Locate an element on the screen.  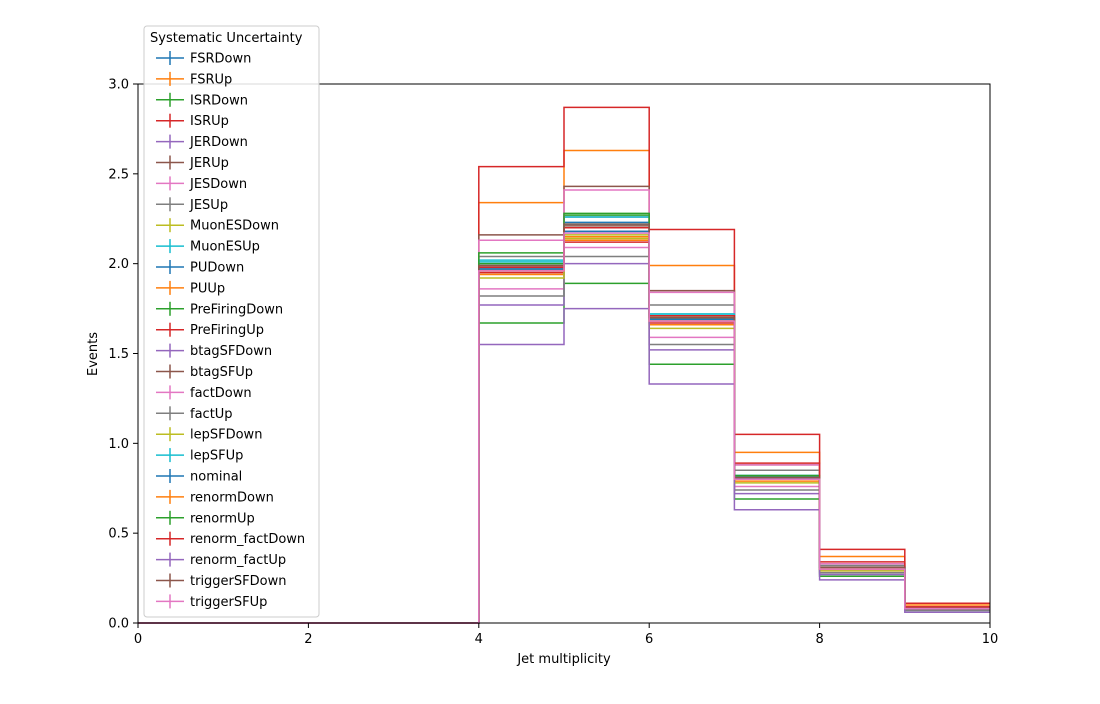
legend-label: MuonESUp is located at coordinates (225, 247).